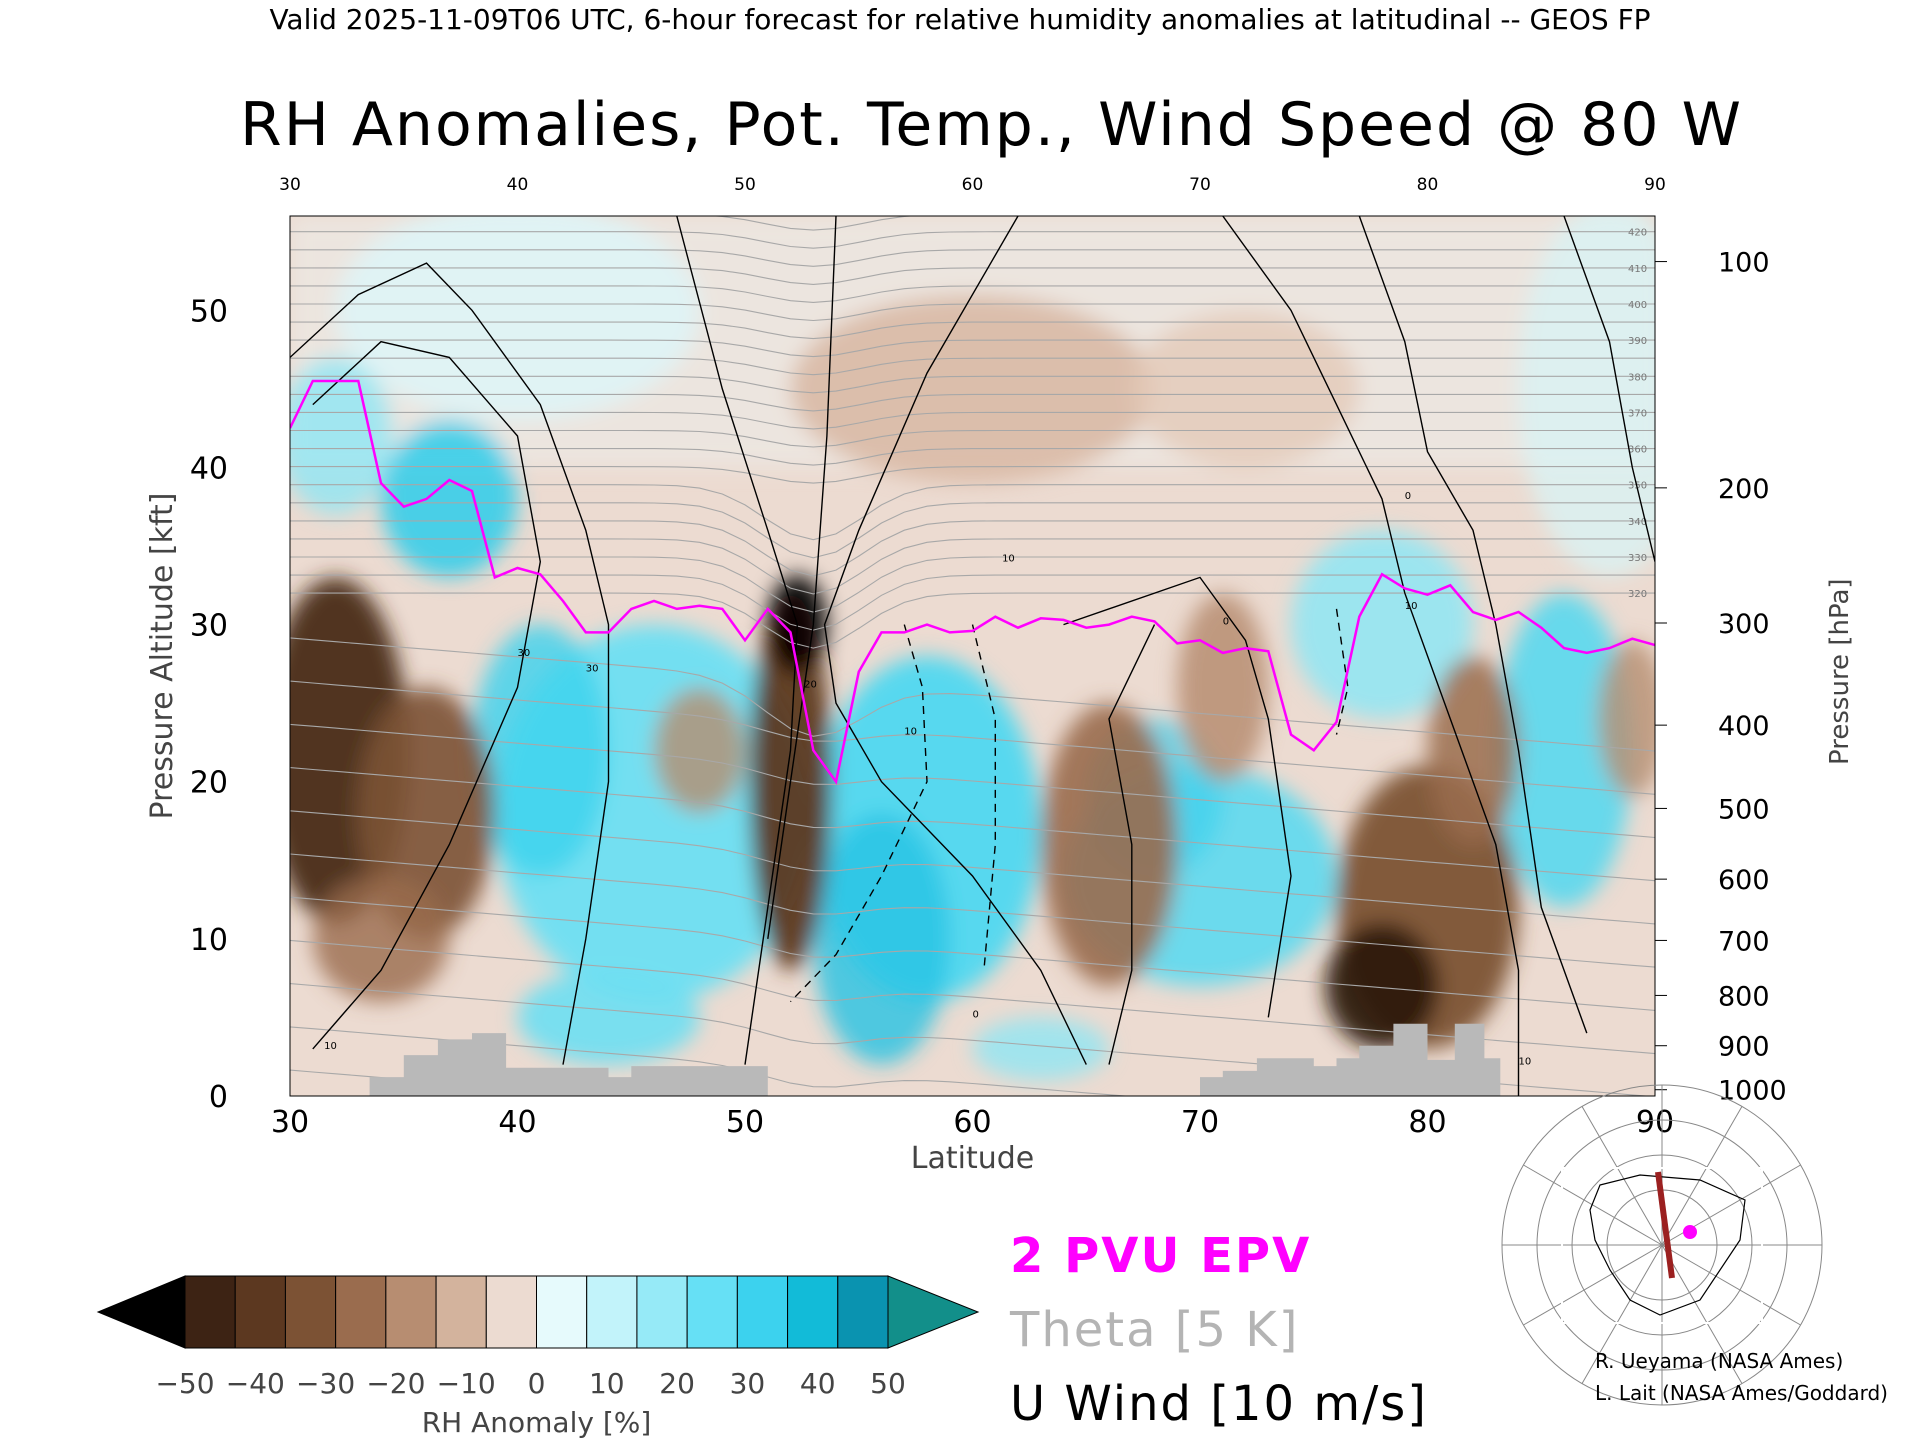 This screenshot has height=1440, width=1920. Describe the element at coordinates (1637, 594) in the screenshot. I see `theta-contour-label: 320` at that location.